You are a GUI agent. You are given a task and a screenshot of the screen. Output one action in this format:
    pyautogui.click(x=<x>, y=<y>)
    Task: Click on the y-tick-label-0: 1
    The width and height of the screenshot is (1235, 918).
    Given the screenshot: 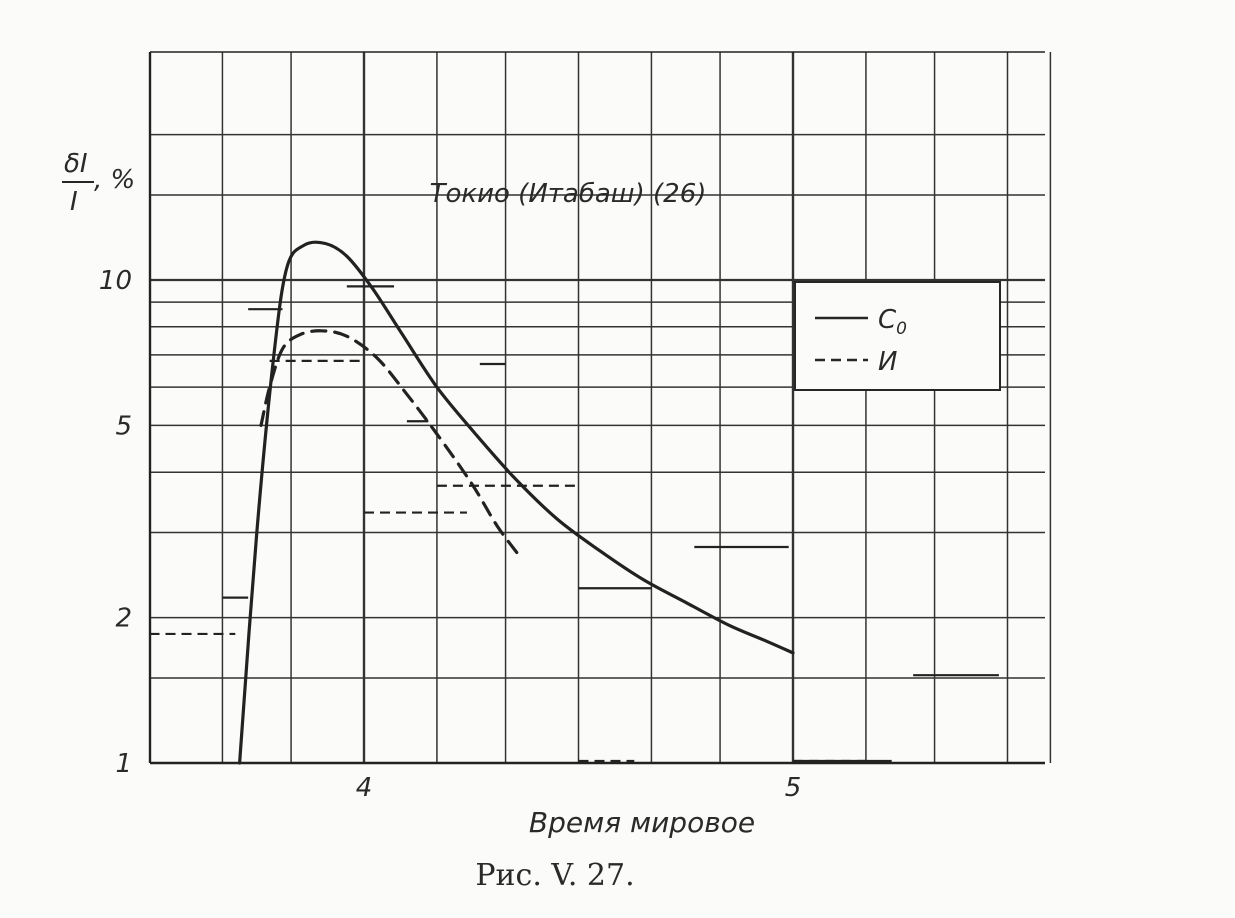 What is the action you would take?
    pyautogui.click(x=123, y=764)
    